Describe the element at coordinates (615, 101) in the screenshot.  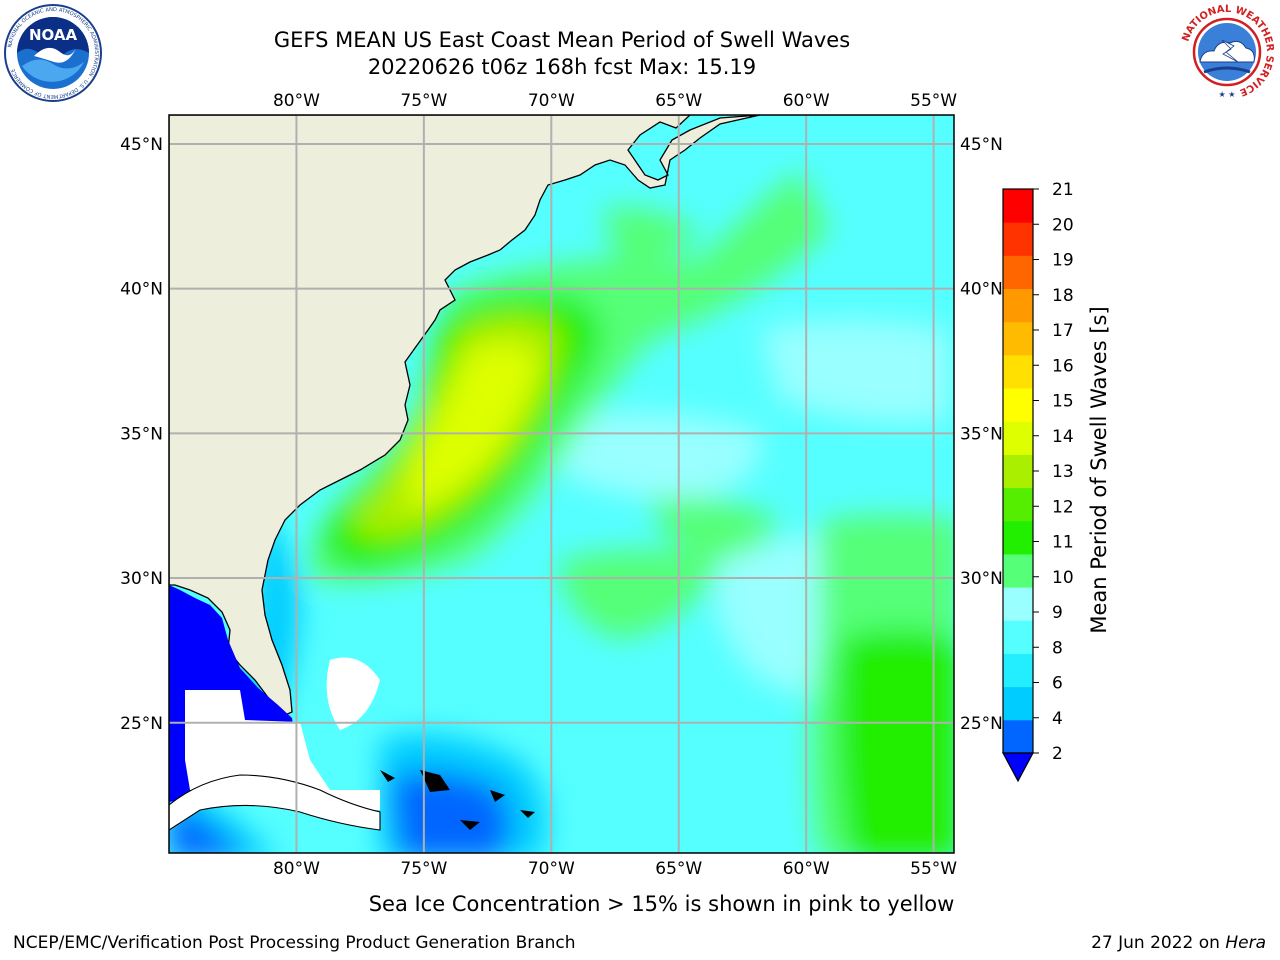
I see `lon-tick-labels-top: 80°W 75°W 70°W 65°W 60°W 55°W` at that location.